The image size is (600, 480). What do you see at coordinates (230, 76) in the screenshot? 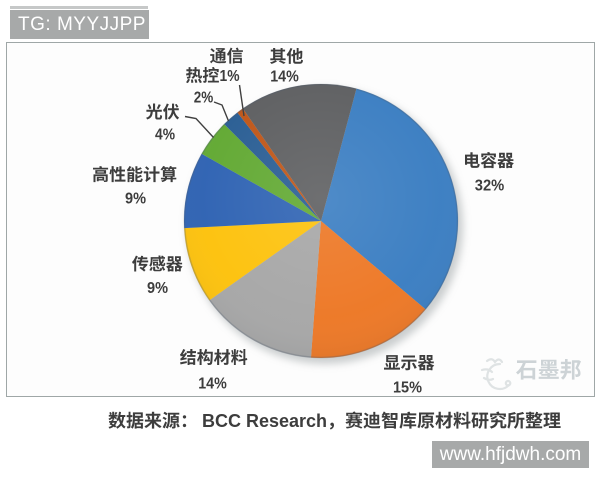
I see `svg-text: 1%` at bounding box center [230, 76].